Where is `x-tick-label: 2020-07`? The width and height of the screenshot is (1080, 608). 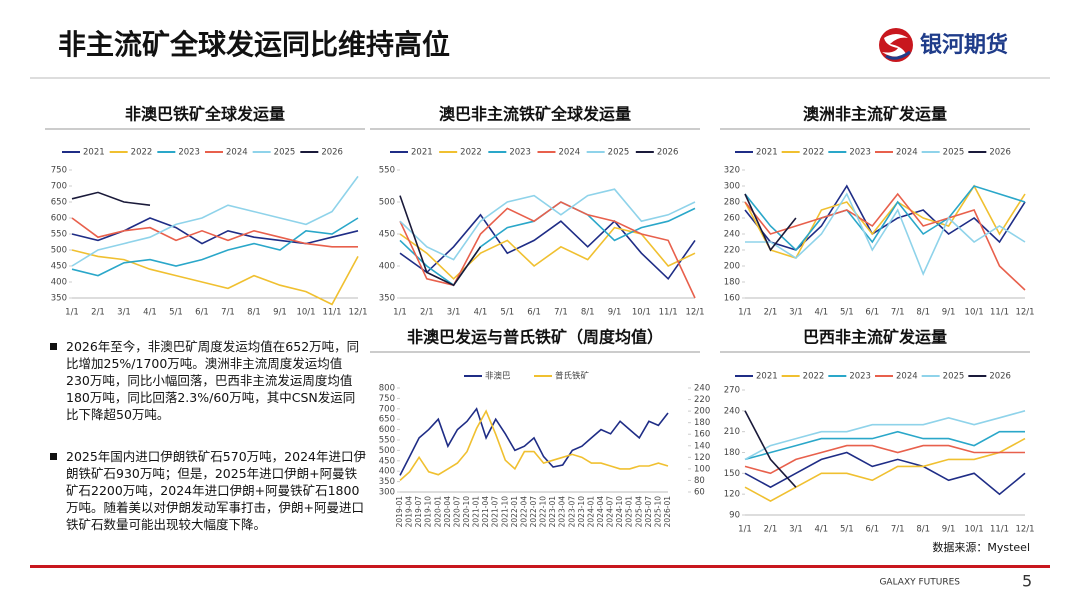
x-tick-label: 2020-07 is located at coordinates (456, 512).